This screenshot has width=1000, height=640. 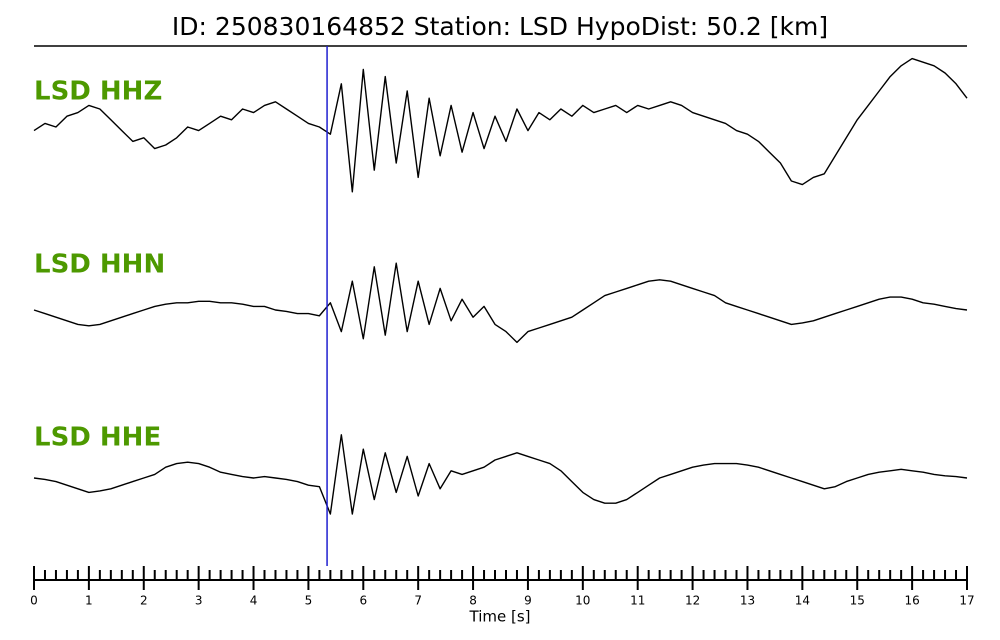 I want to click on x-tick-label: 14, so click(x=802, y=601).